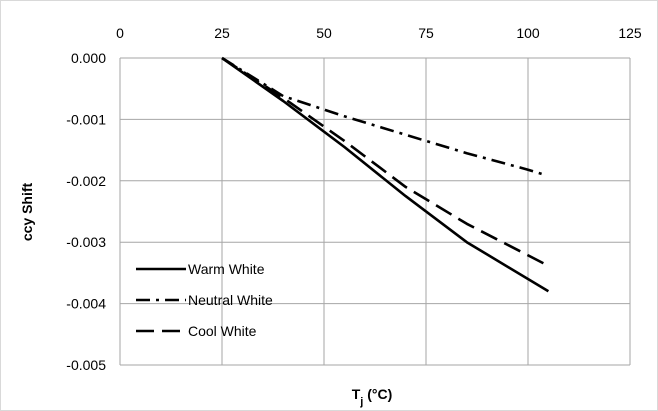  I want to click on x-tick-label: 125, so click(630, 33).